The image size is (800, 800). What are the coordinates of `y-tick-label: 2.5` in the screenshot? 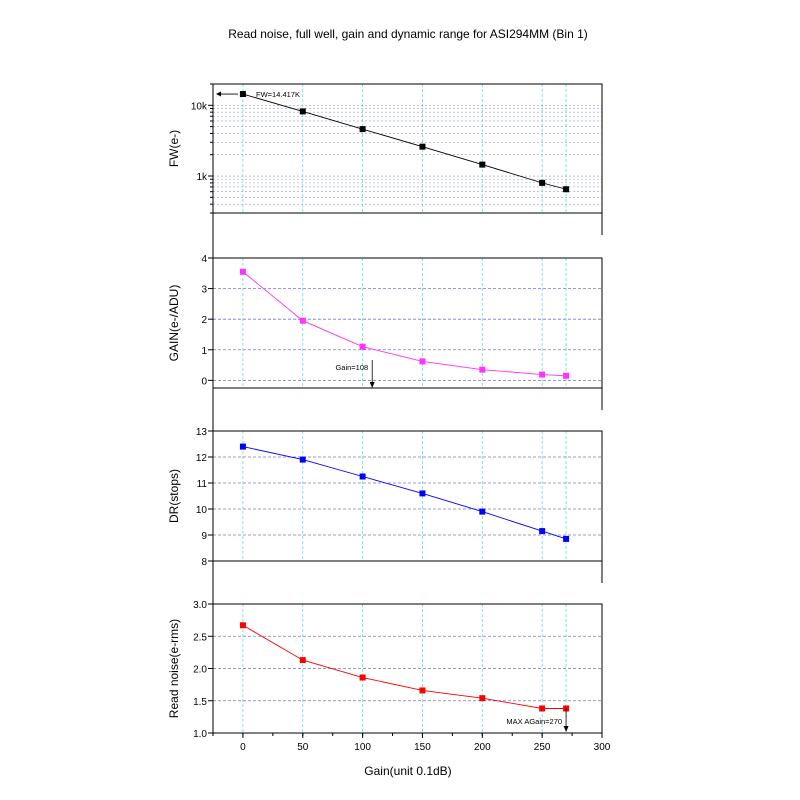 It's located at (200, 637).